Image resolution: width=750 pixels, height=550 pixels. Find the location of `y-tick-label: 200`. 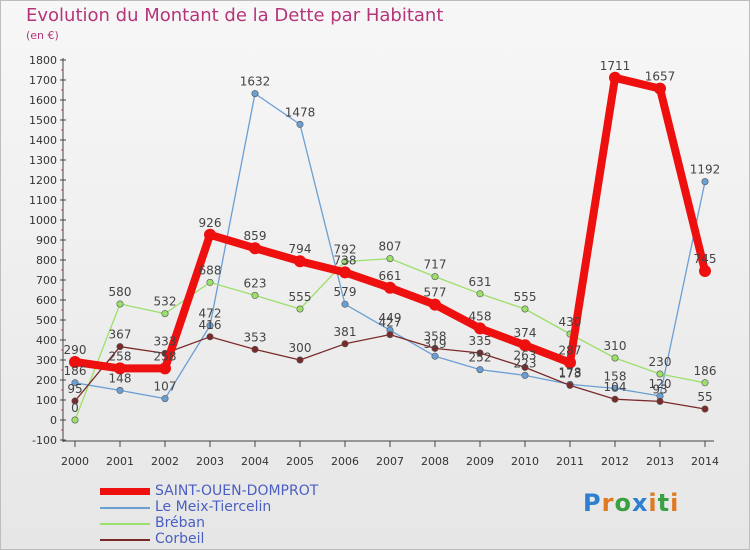

y-tick-label: 200 is located at coordinates (46, 380).